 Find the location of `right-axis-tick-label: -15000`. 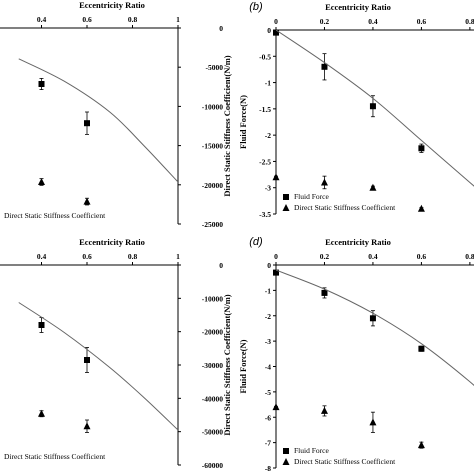

right-axis-tick-label: -15000 is located at coordinates (212, 146).